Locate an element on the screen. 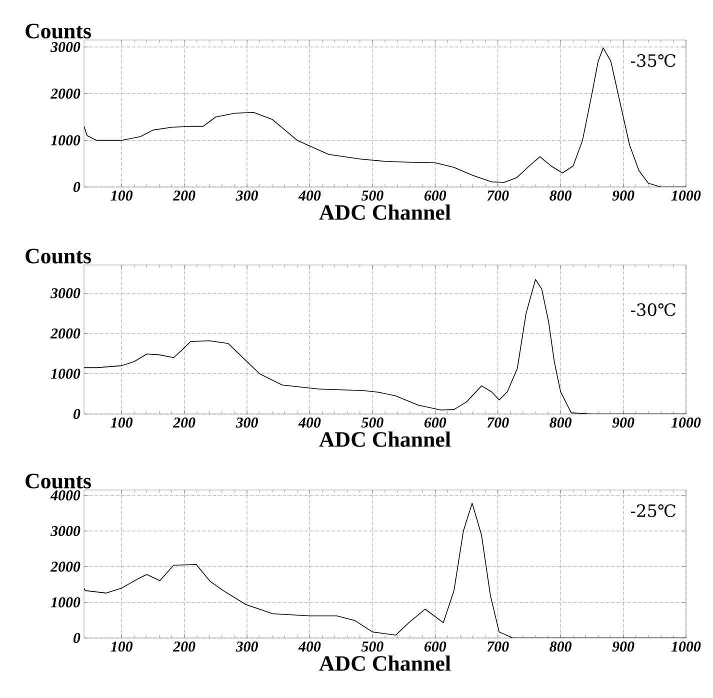 This screenshot has height=698, width=713. legend-label: -25℃ is located at coordinates (653, 511).